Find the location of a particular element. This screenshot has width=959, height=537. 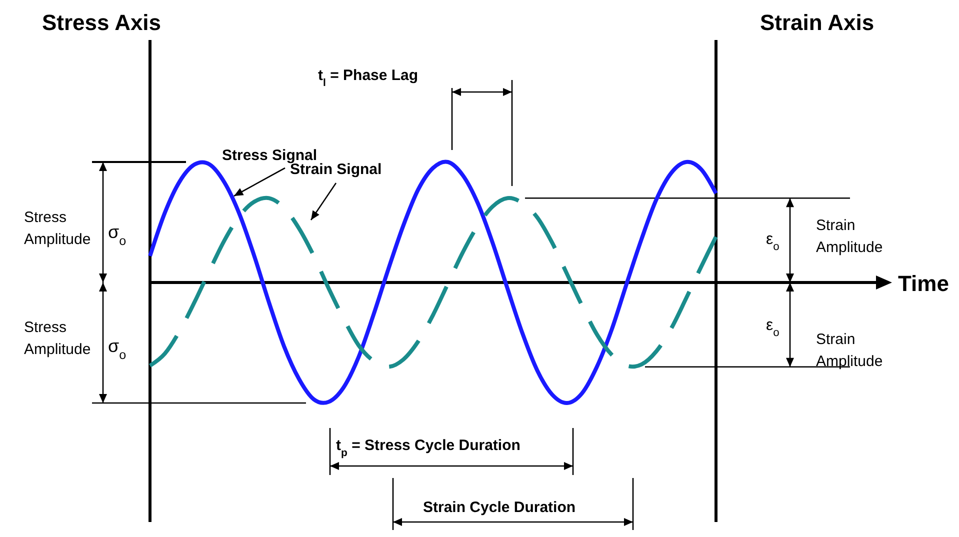

series-label: Stress Signal is located at coordinates (270, 155).